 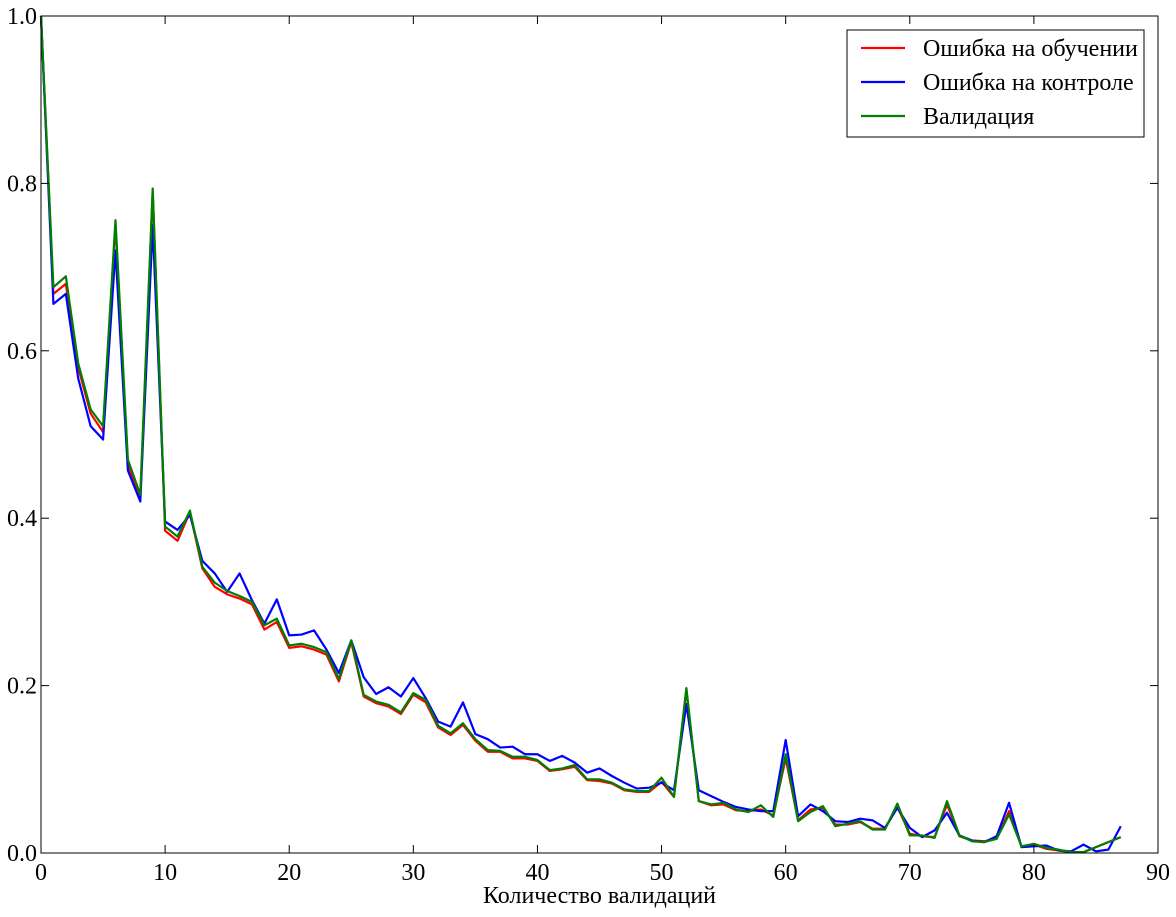 What do you see at coordinates (537, 873) in the screenshot?
I see `x-tick-label: 40` at bounding box center [537, 873].